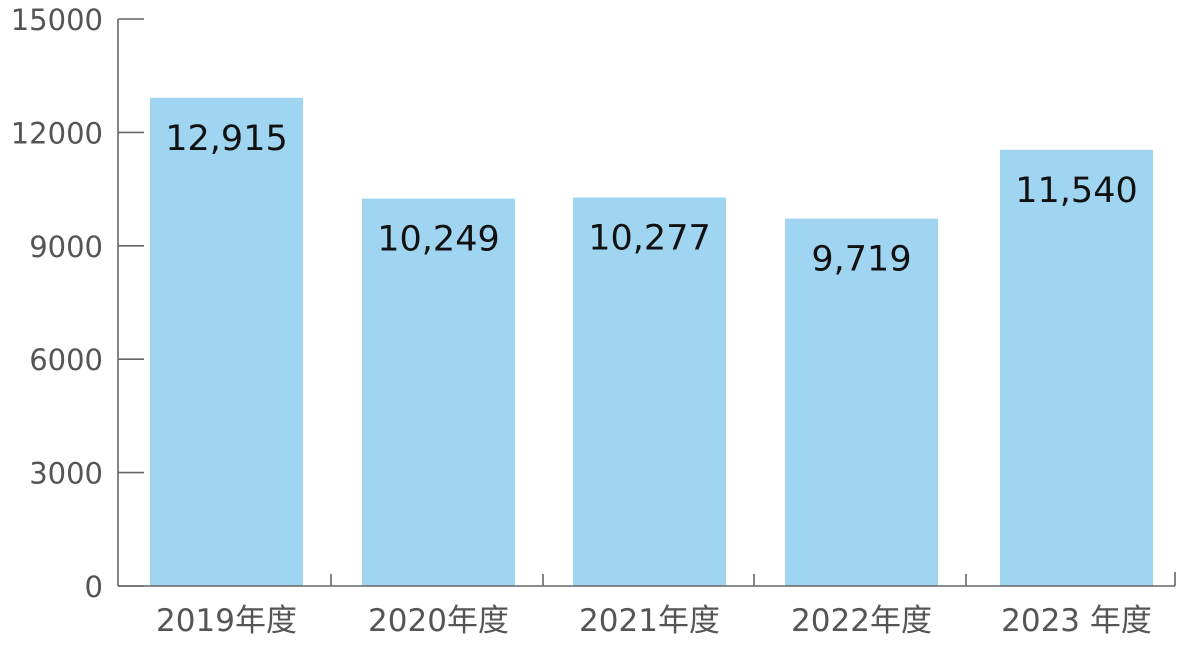 This screenshot has height=655, width=1200. Describe the element at coordinates (94, 587) in the screenshot. I see `y-tick-label-0: 0` at that location.